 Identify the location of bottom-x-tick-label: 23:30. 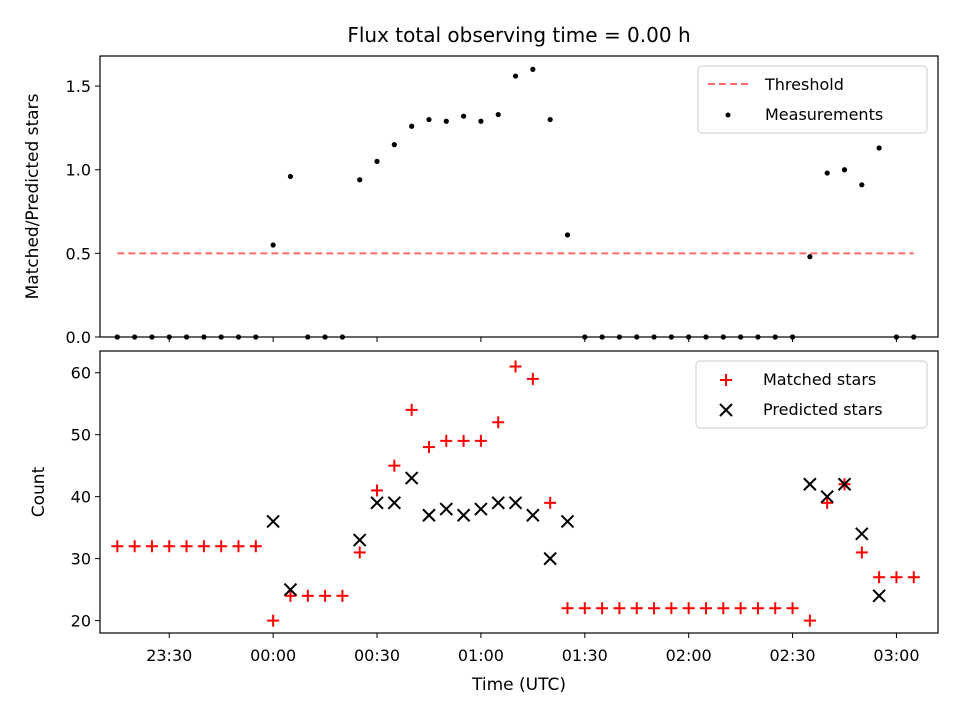
(169, 655).